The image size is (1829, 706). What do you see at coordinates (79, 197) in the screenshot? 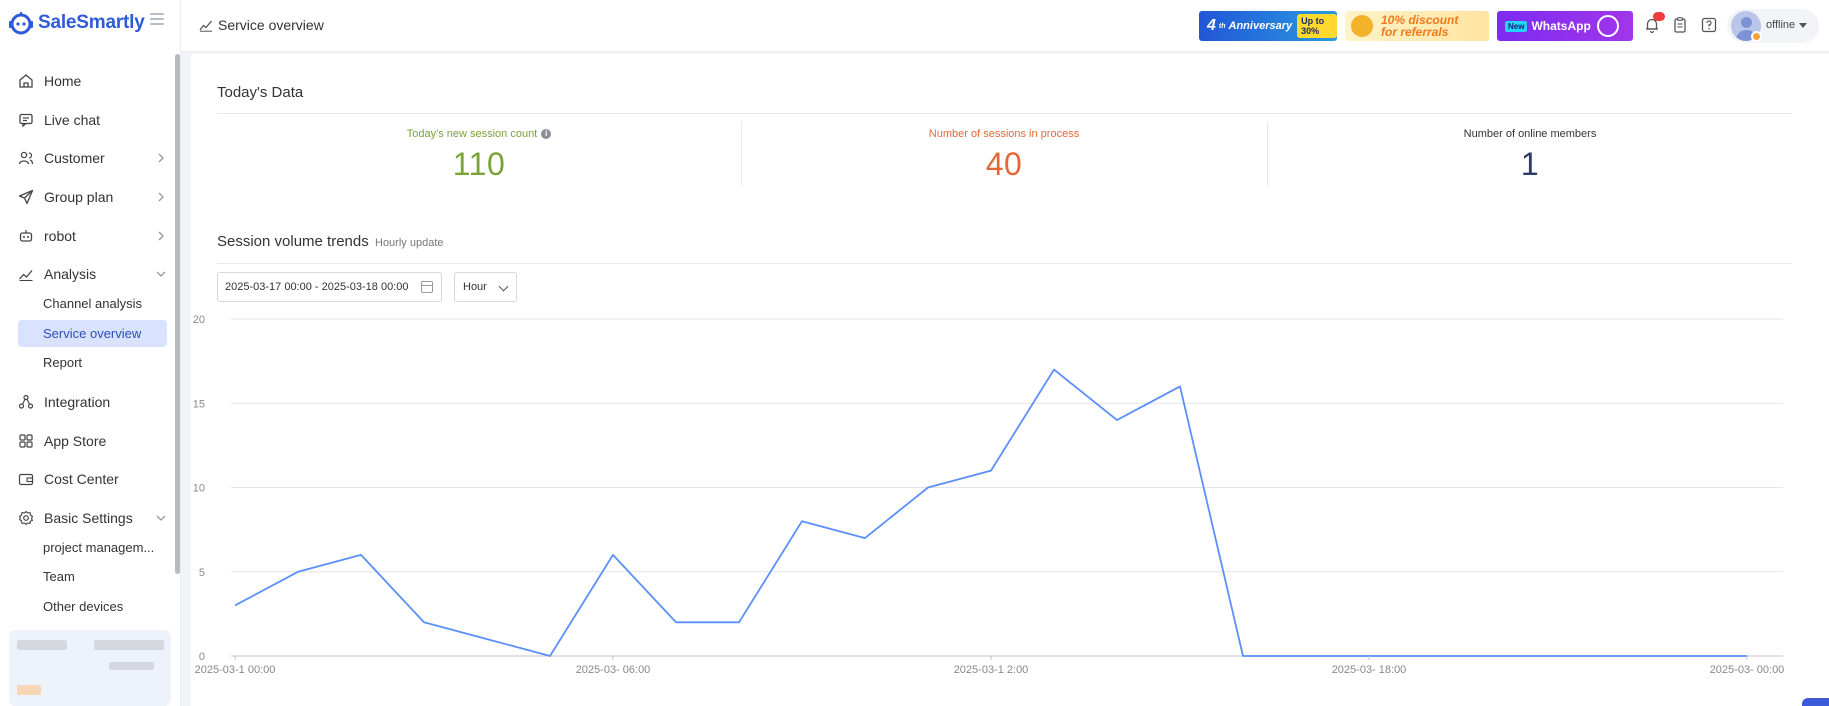
I see `sidebar-item-label: Group plan` at bounding box center [79, 197].